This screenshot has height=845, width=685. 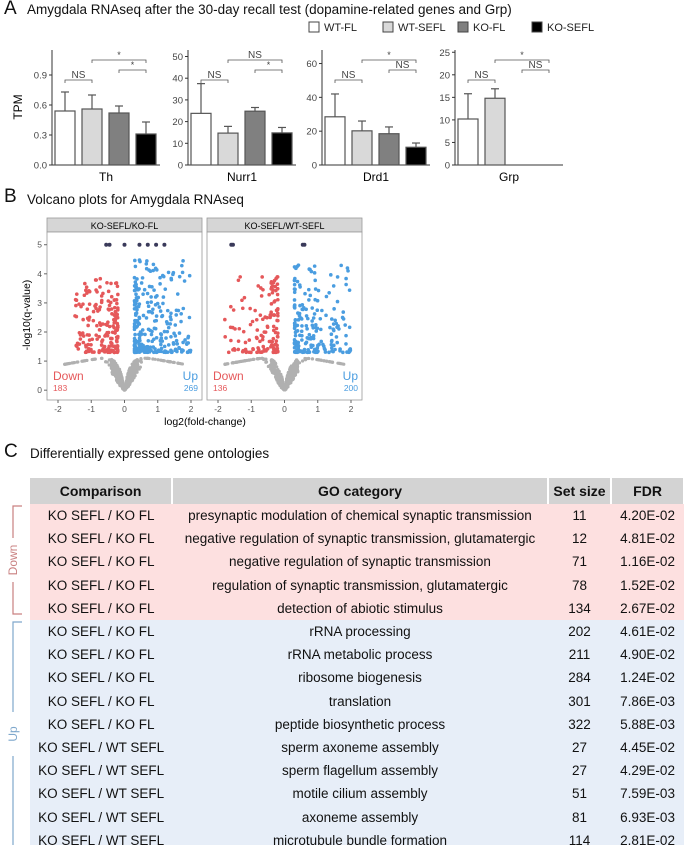 What do you see at coordinates (135, 199) in the screenshot?
I see `panel-b-title: Volcano plots for Amygdala RNAseq` at bounding box center [135, 199].